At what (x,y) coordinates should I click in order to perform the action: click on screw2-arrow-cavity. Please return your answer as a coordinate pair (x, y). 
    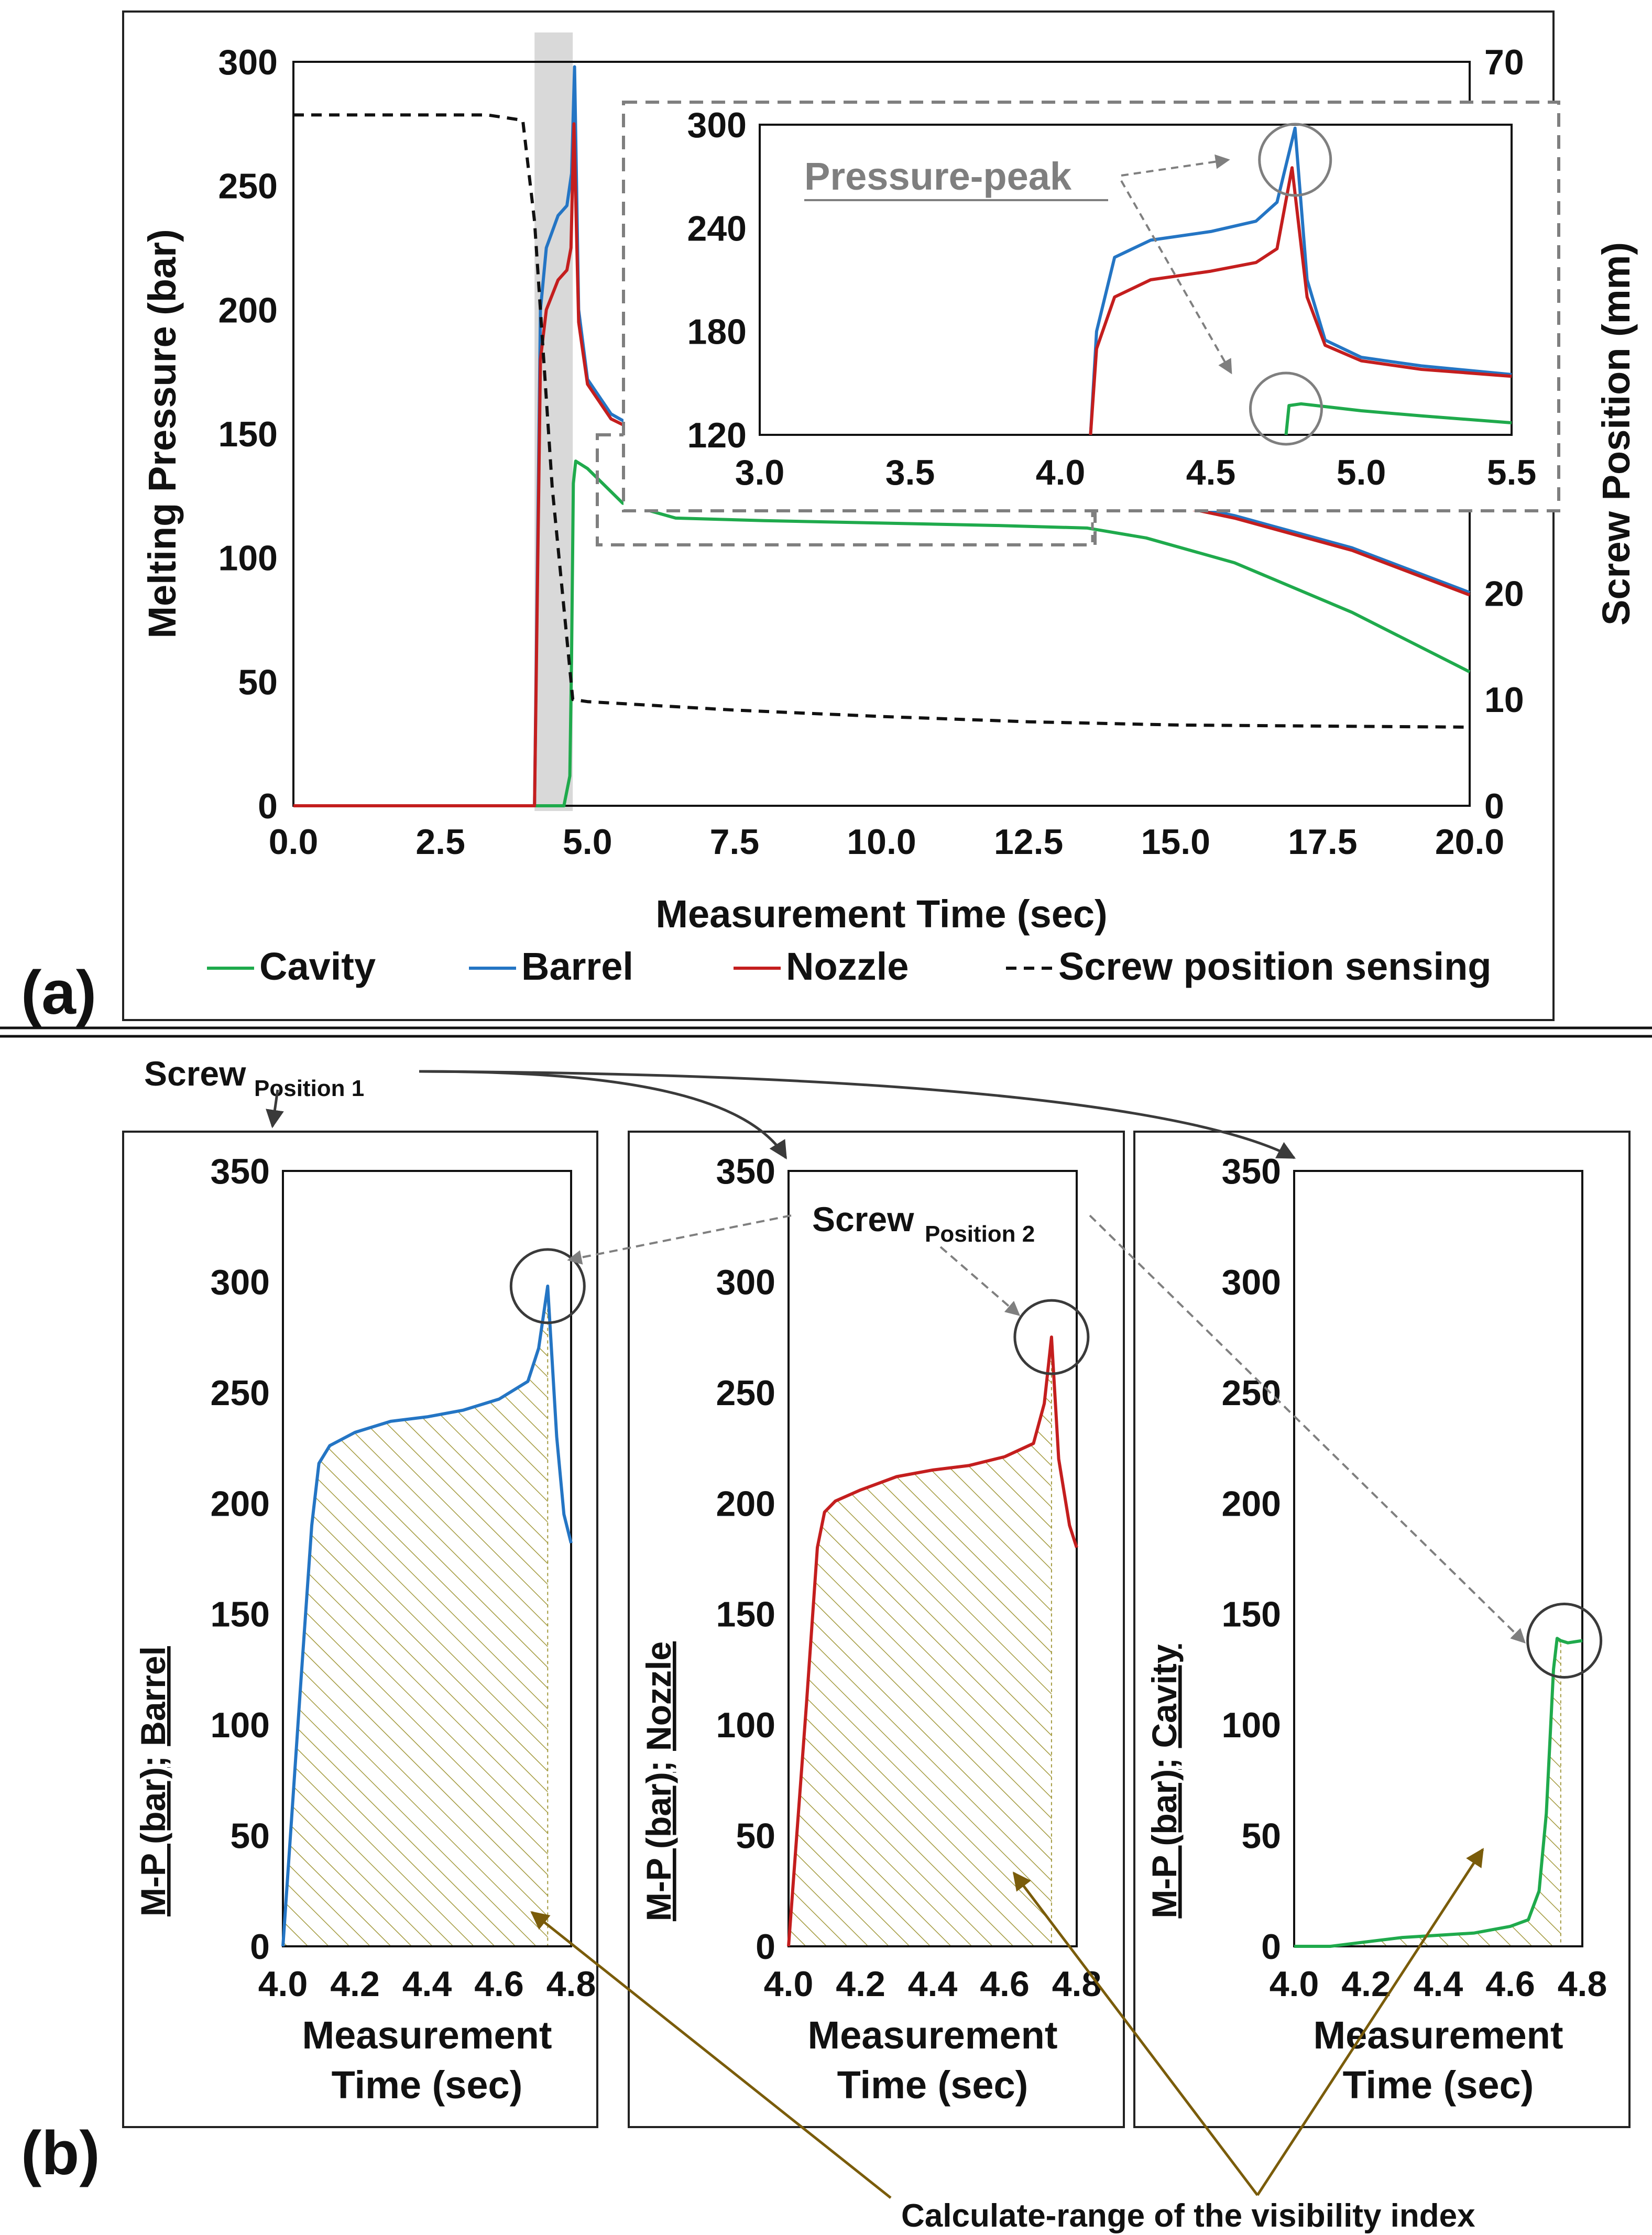
    Looking at the image, I should click on (1307, 1429).